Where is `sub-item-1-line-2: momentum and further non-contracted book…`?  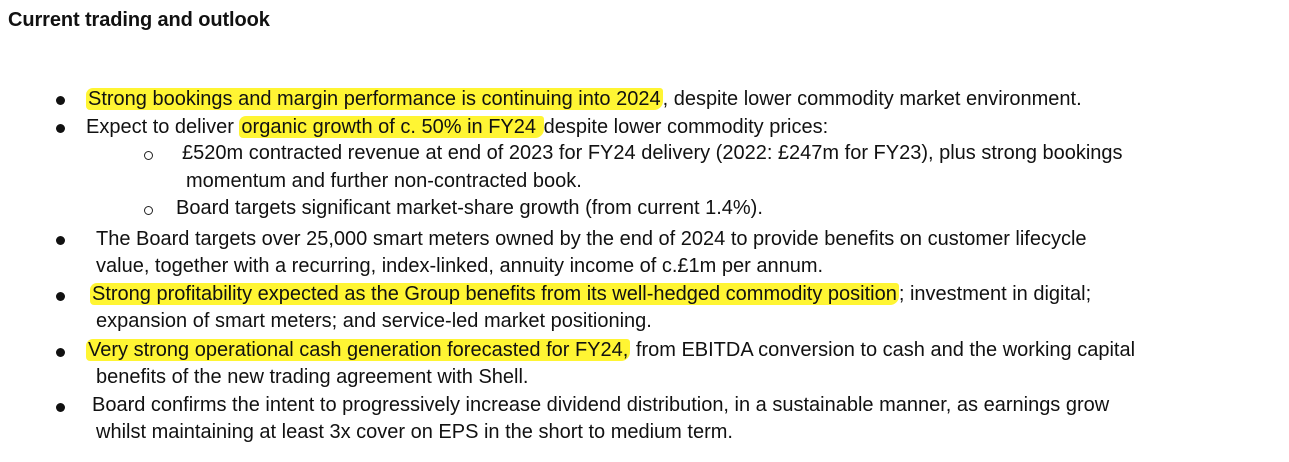
sub-item-1-line-2: momentum and further non-contracted book… is located at coordinates (384, 181).